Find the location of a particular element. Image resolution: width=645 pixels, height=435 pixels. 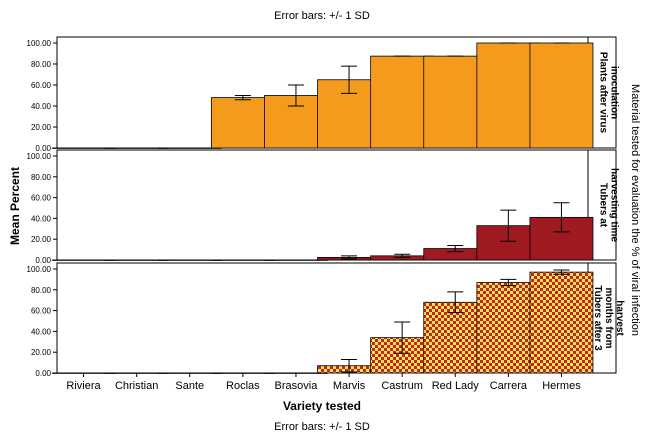

panel-label: Tubers at is located at coordinates (603, 205).